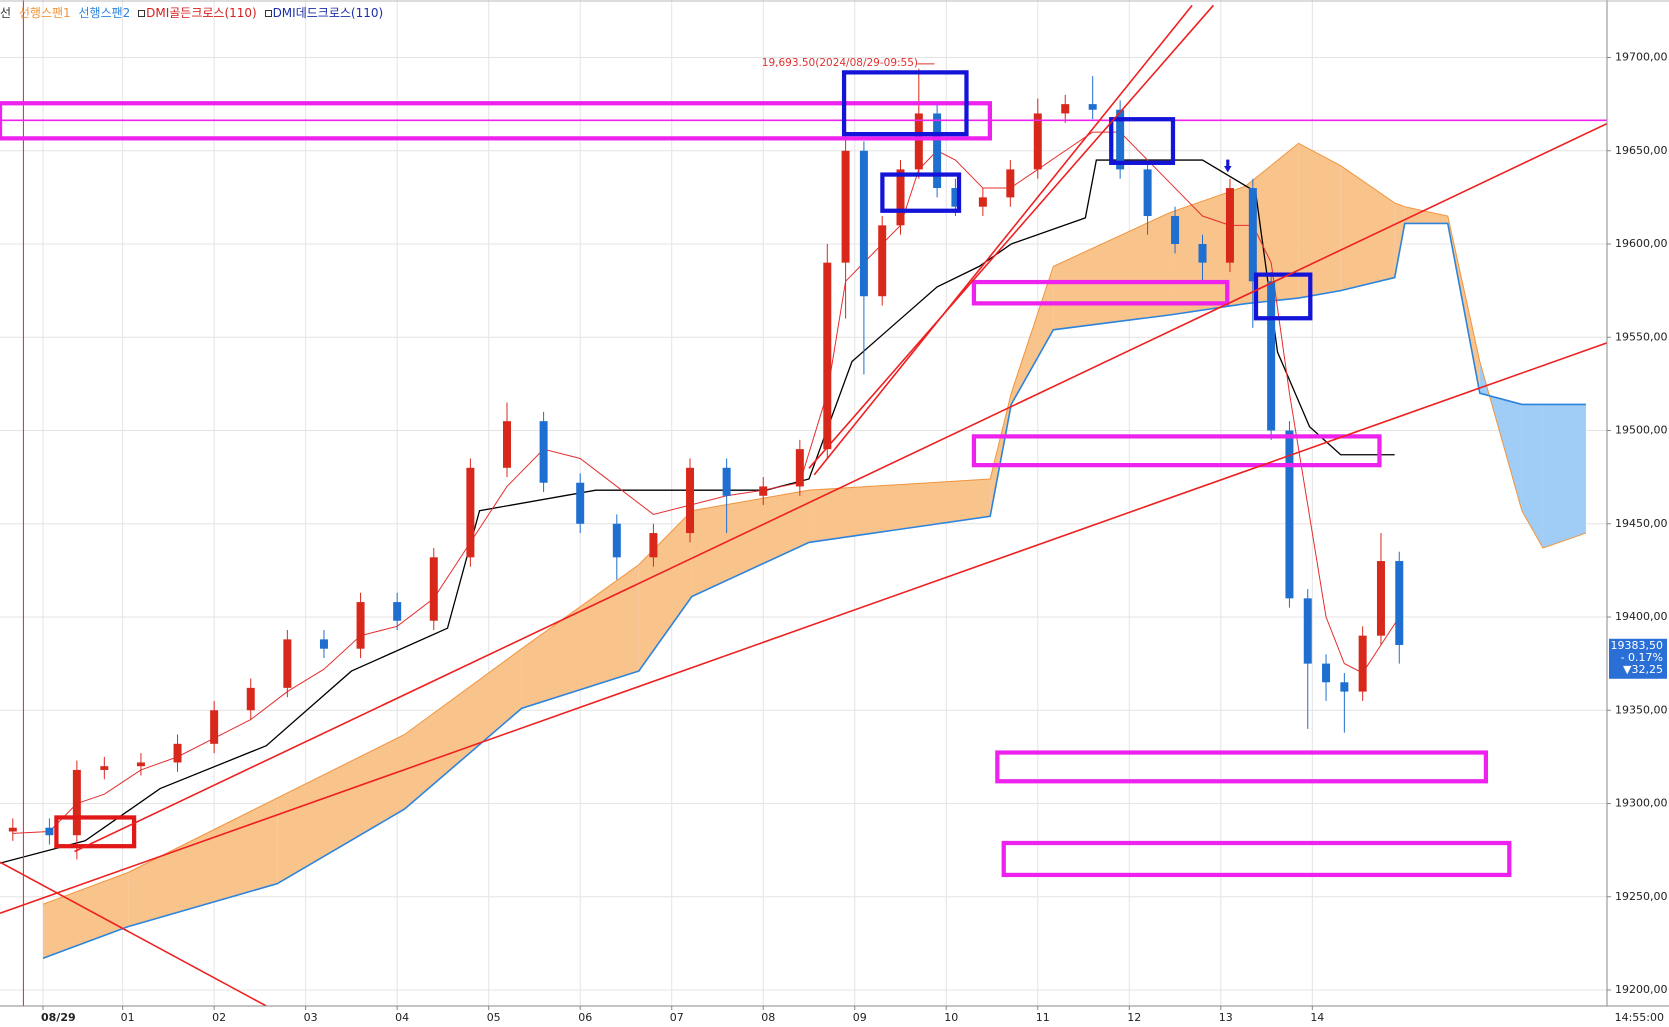 This screenshot has height=1027, width=1669. What do you see at coordinates (1642, 657) in the screenshot?
I see `price-change-pct: - 0.17%` at bounding box center [1642, 657].